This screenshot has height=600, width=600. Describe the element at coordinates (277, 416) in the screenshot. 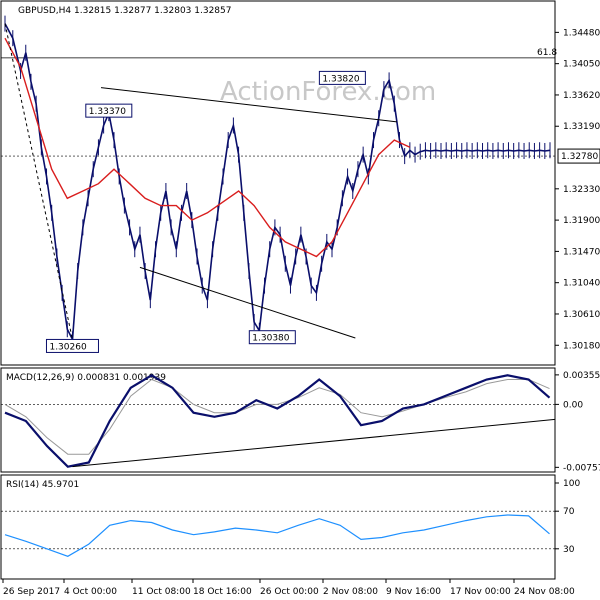

I see `macd-signal-line` at that location.